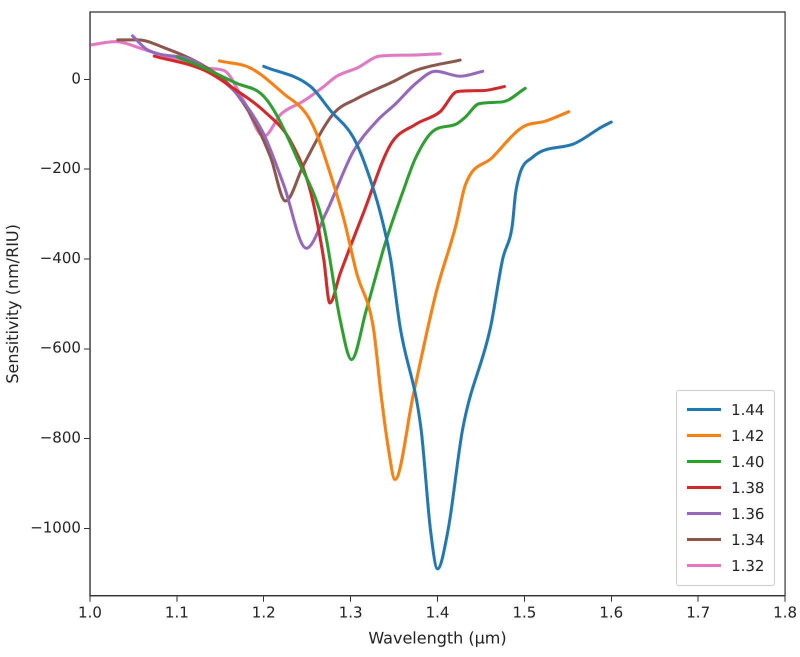  What do you see at coordinates (437, 638) in the screenshot?
I see `x-axis-title: Wavelength (μm)` at bounding box center [437, 638].